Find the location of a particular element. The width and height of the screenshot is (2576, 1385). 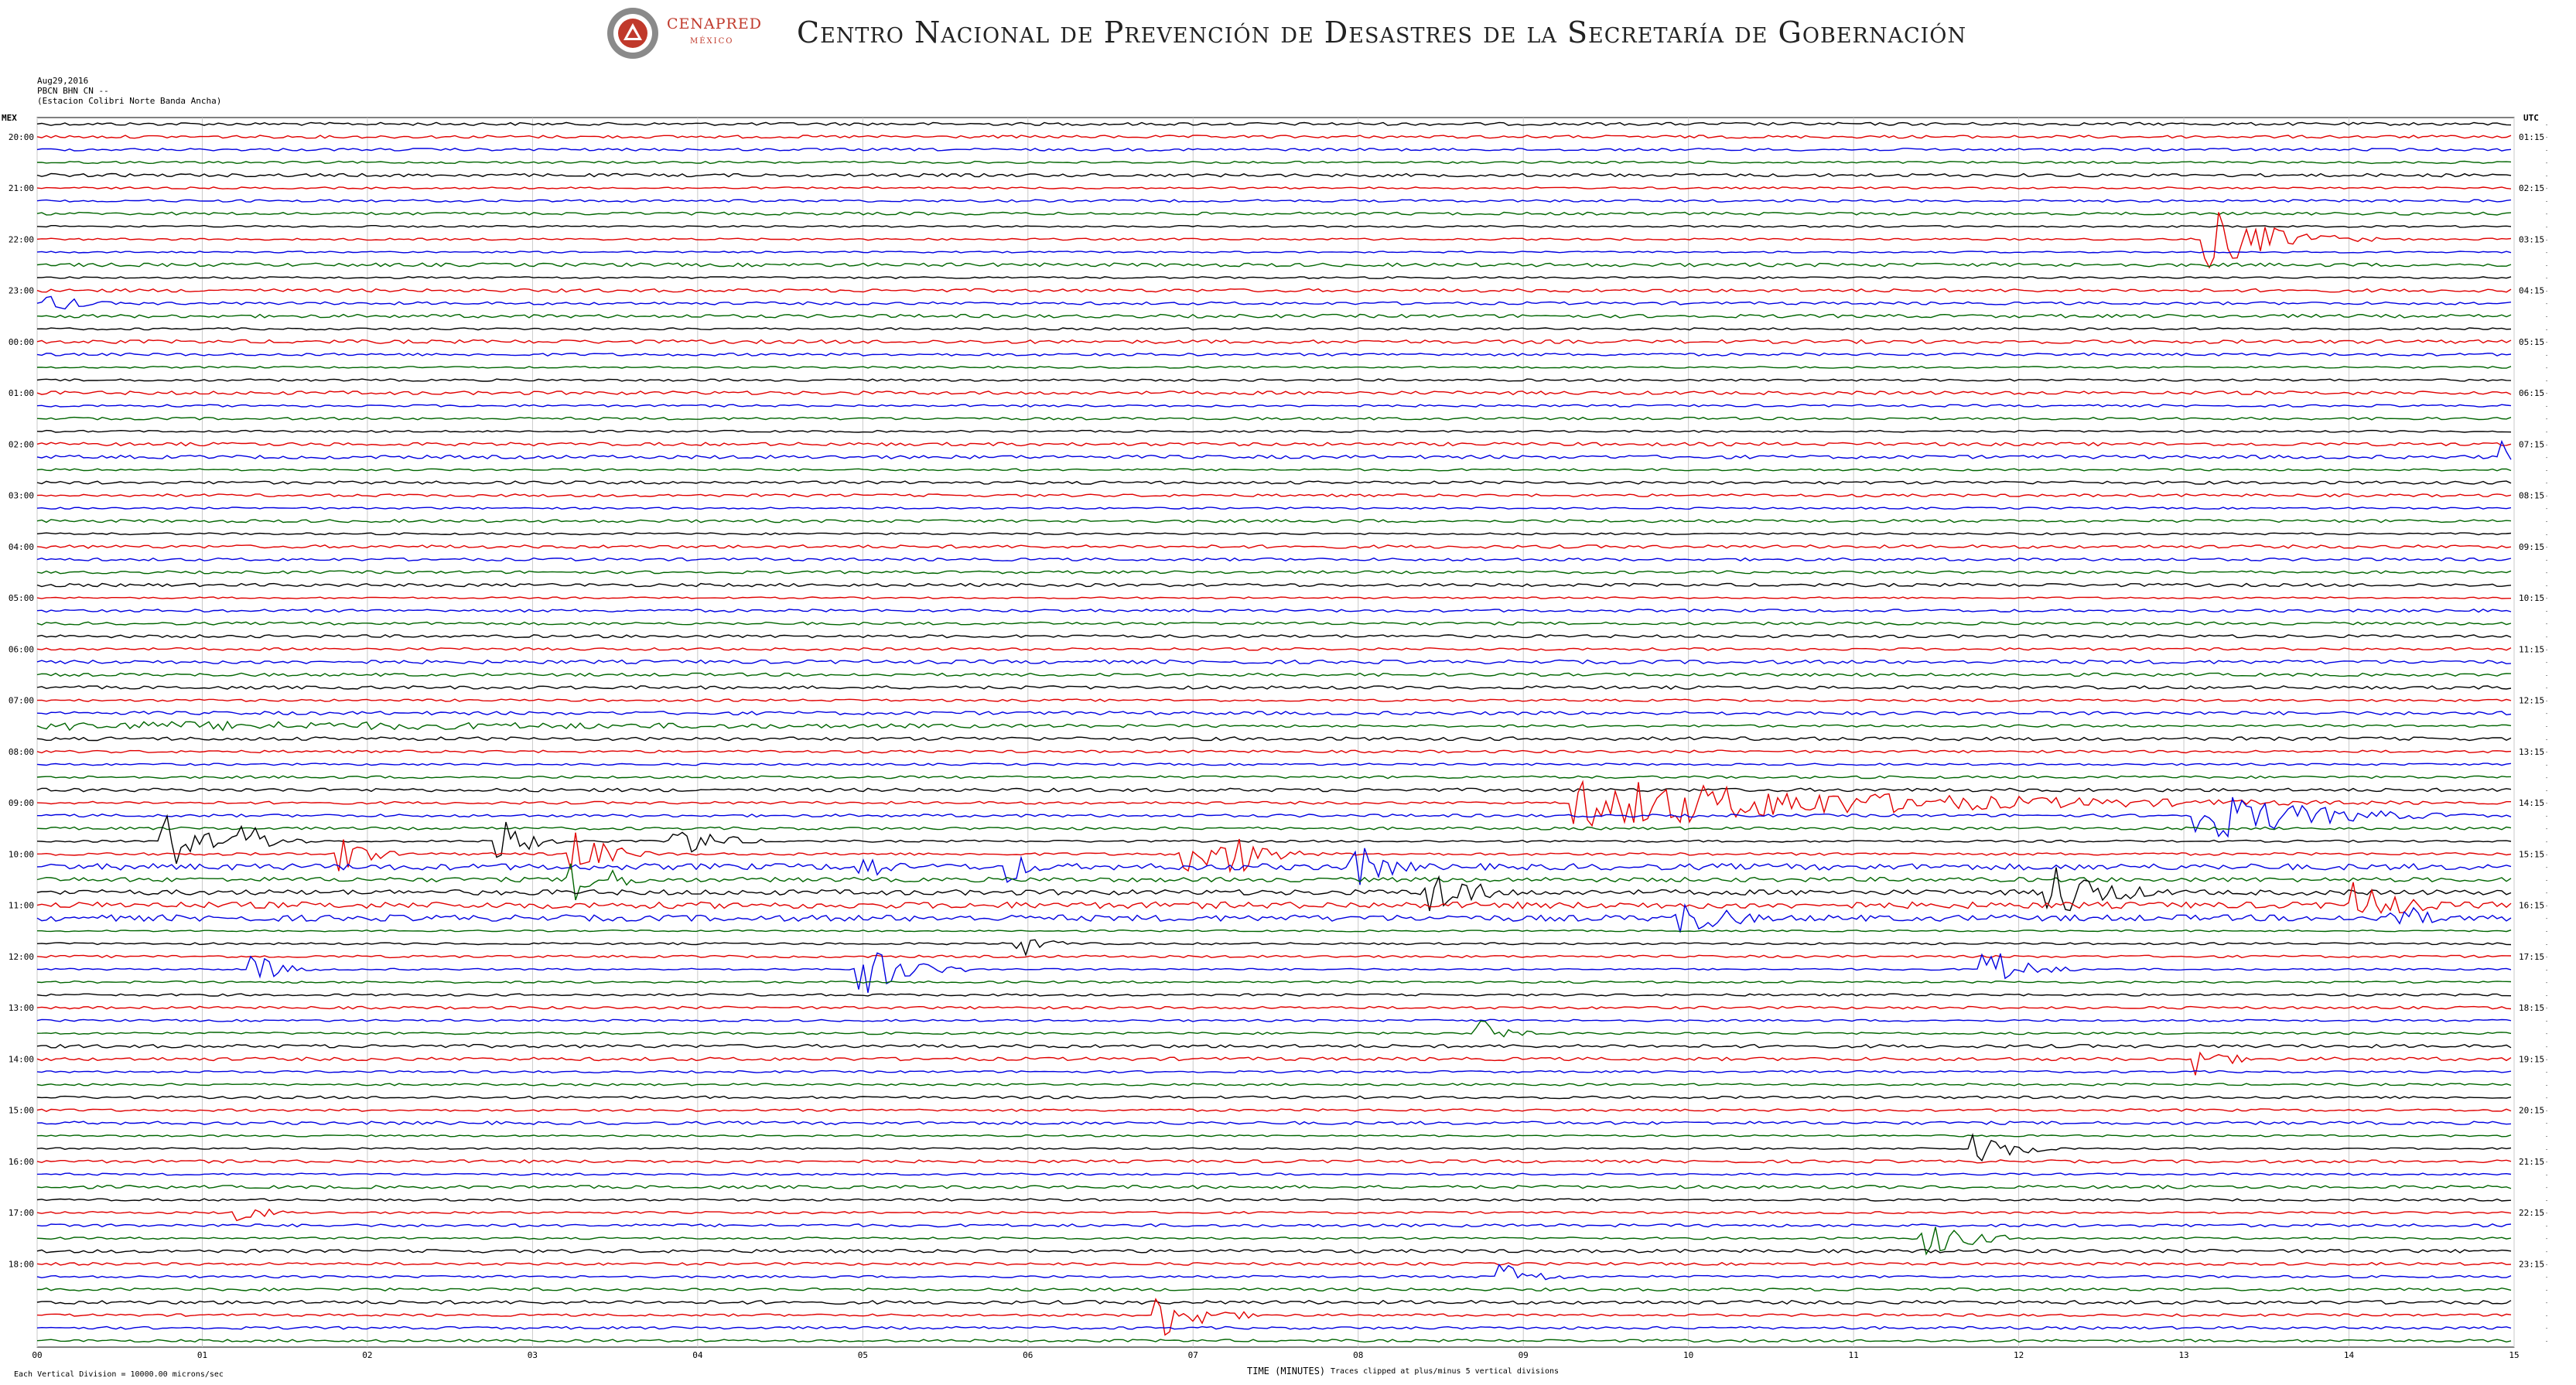

right-hour-label: 16:15 is located at coordinates (2531, 906).